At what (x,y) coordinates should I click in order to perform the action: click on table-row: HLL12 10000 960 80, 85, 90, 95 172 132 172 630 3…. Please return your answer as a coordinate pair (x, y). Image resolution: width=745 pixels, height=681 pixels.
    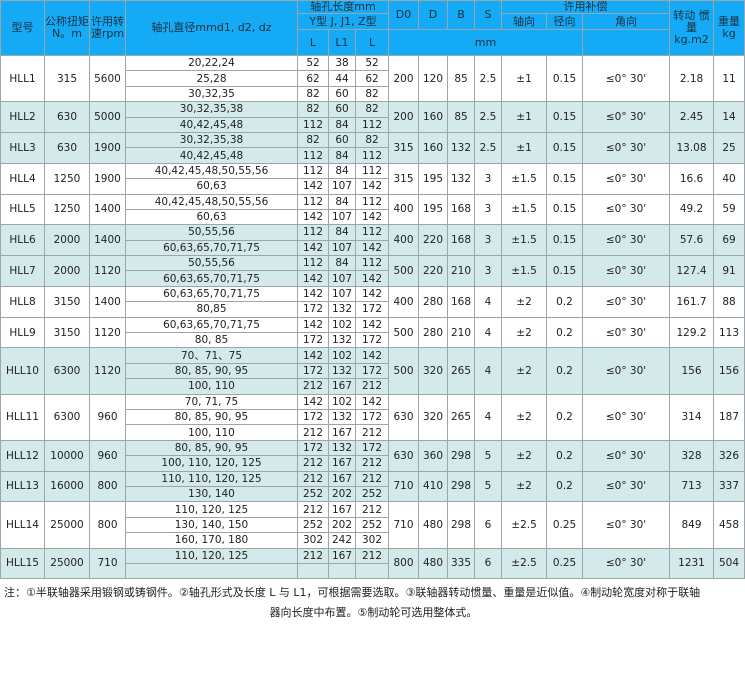
    Looking at the image, I should click on (372, 455).